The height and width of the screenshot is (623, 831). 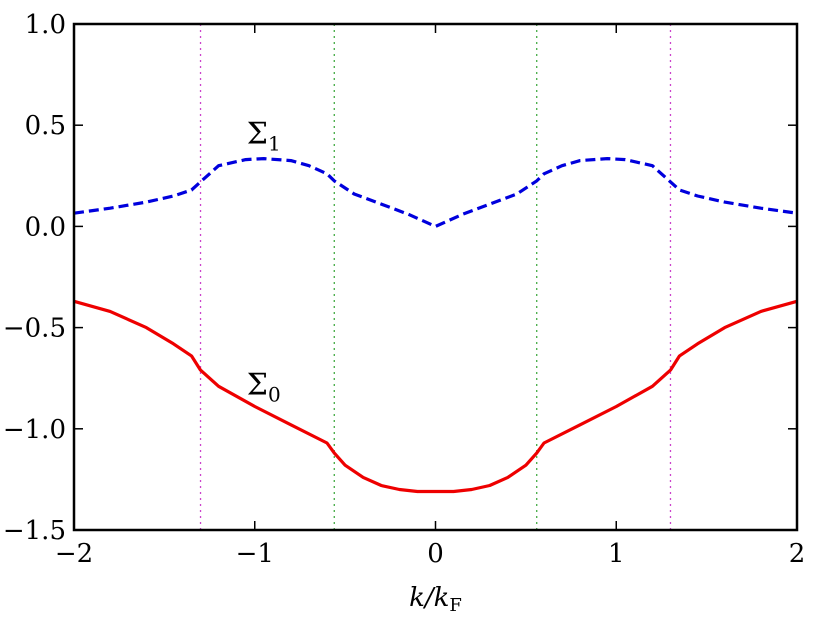 What do you see at coordinates (616, 554) in the screenshot?
I see `x-tick-label: 1` at bounding box center [616, 554].